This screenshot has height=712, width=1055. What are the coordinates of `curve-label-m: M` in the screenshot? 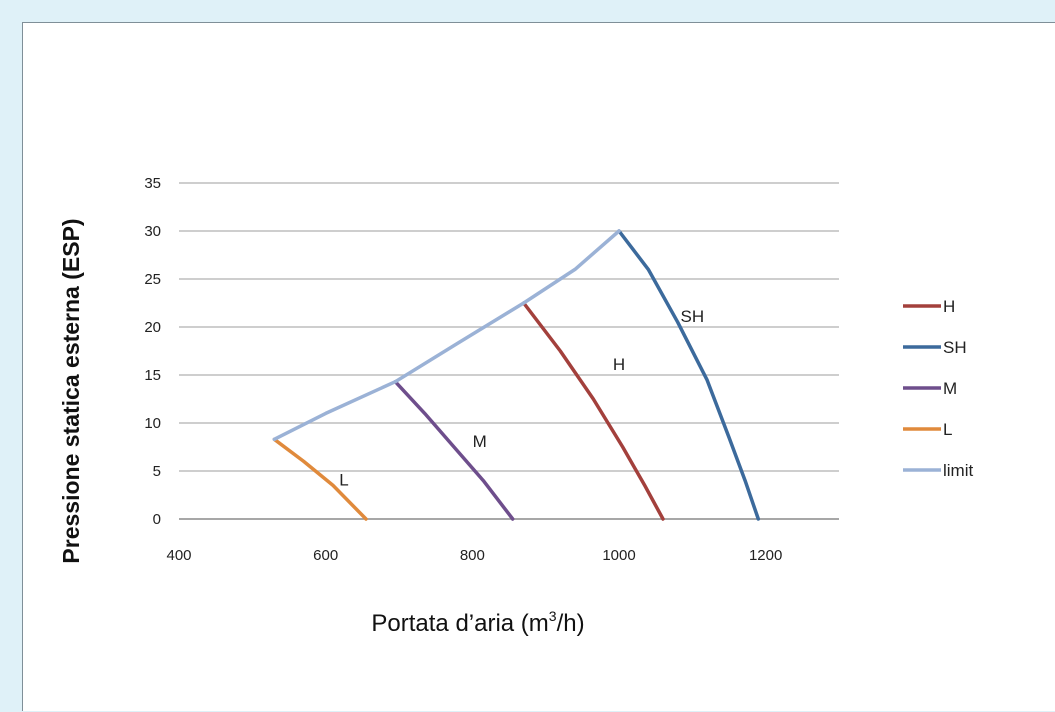 It's located at (480, 441).